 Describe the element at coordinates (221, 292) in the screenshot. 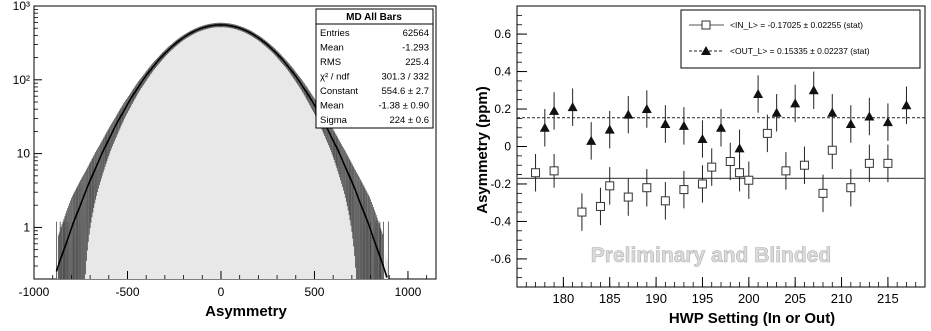

I see `x-tick-label: 0` at that location.